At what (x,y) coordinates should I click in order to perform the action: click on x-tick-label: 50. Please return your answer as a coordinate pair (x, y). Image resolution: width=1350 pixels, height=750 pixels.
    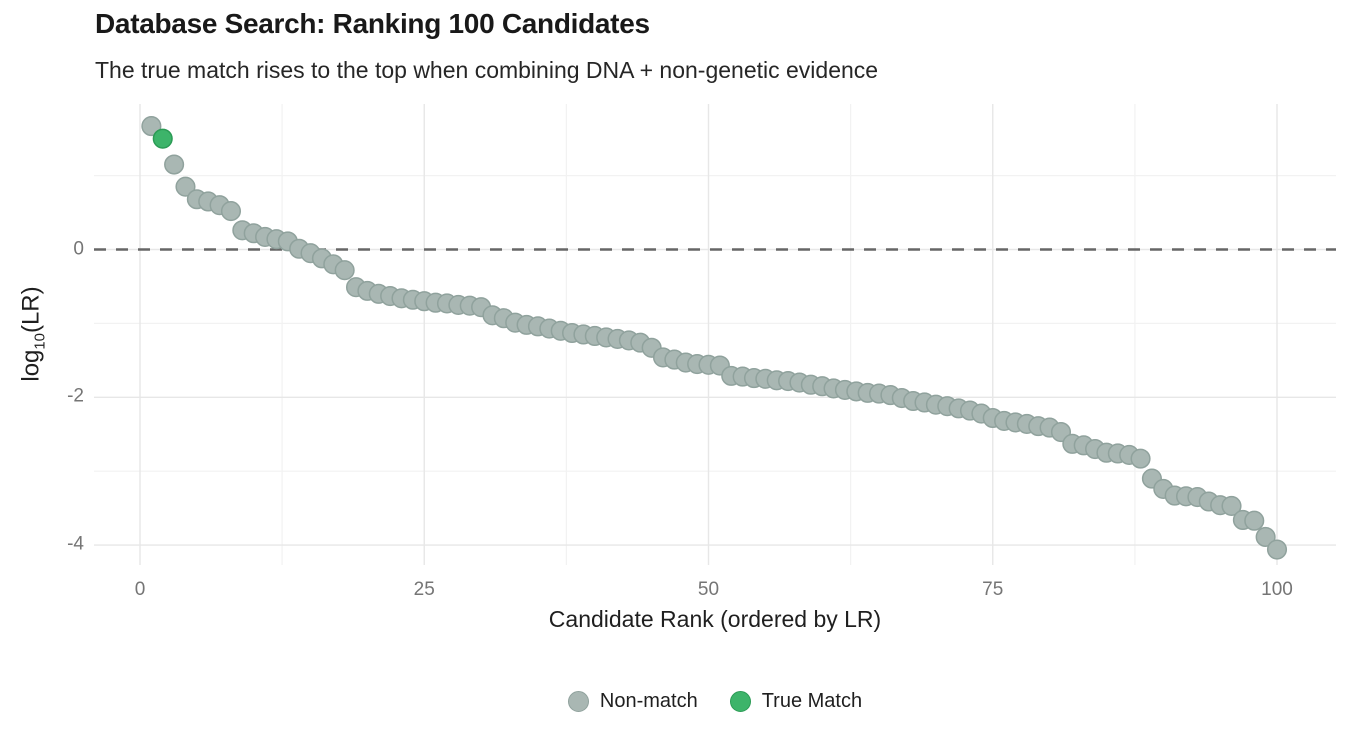
    Looking at the image, I should click on (708, 589).